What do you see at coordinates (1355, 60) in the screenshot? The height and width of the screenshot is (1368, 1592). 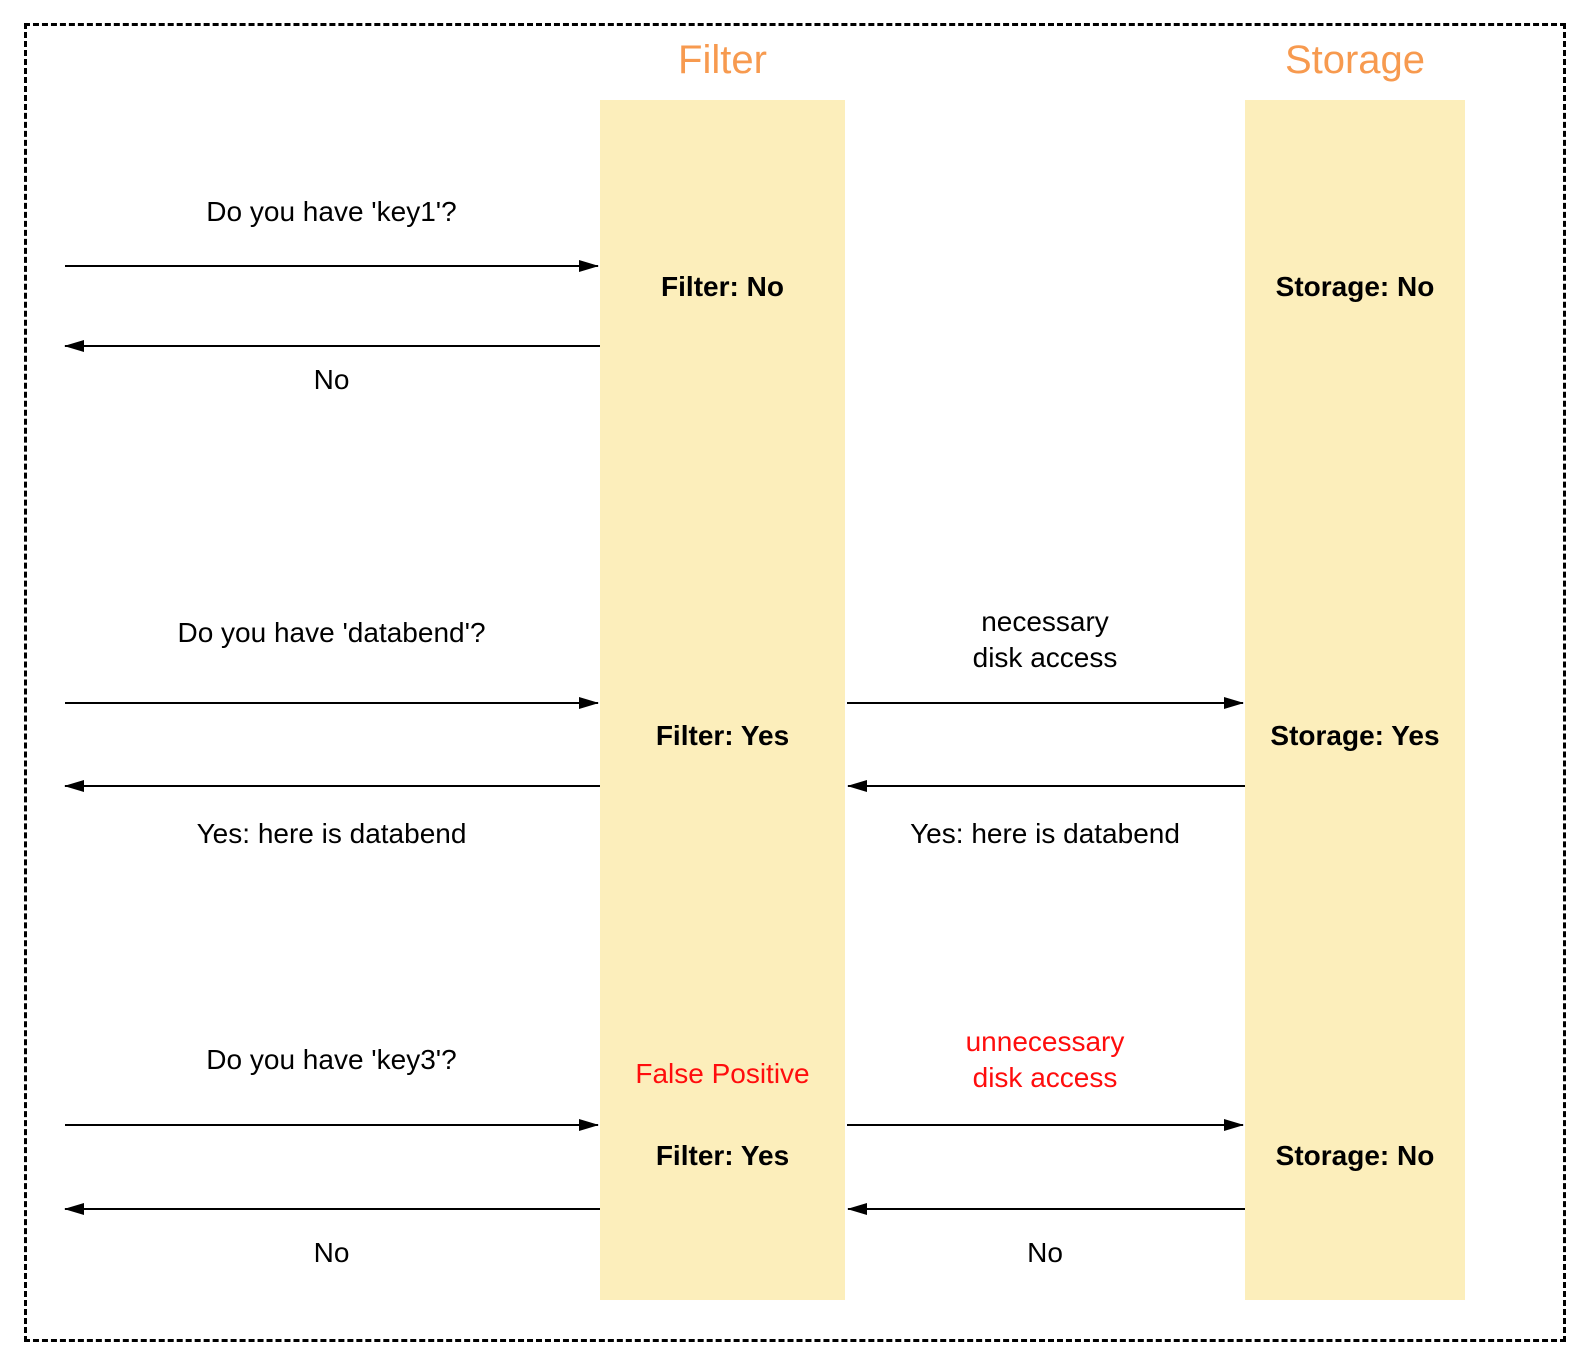 I see `storage-lane-title: Storage` at bounding box center [1355, 60].